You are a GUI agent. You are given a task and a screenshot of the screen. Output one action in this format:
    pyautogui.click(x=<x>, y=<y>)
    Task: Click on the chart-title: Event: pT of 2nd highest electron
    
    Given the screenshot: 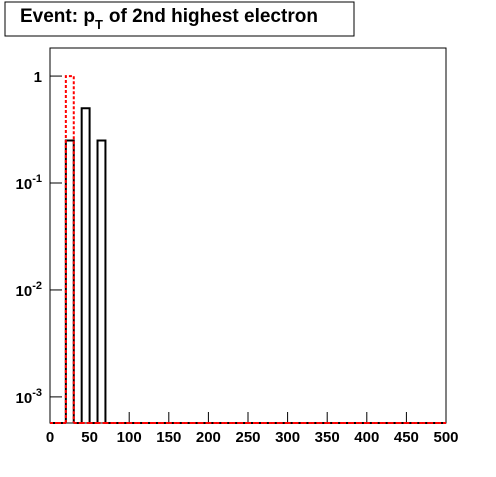 What is the action you would take?
    pyautogui.click(x=169, y=19)
    